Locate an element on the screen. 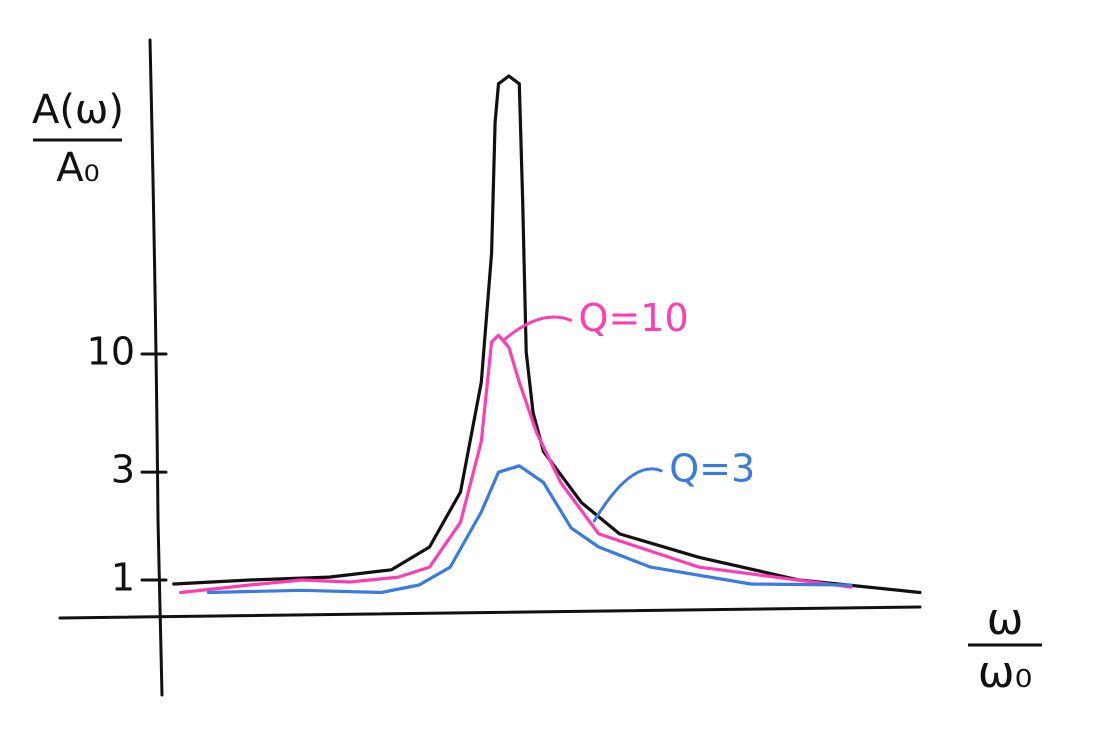  series-label: Q=3 is located at coordinates (712, 468).